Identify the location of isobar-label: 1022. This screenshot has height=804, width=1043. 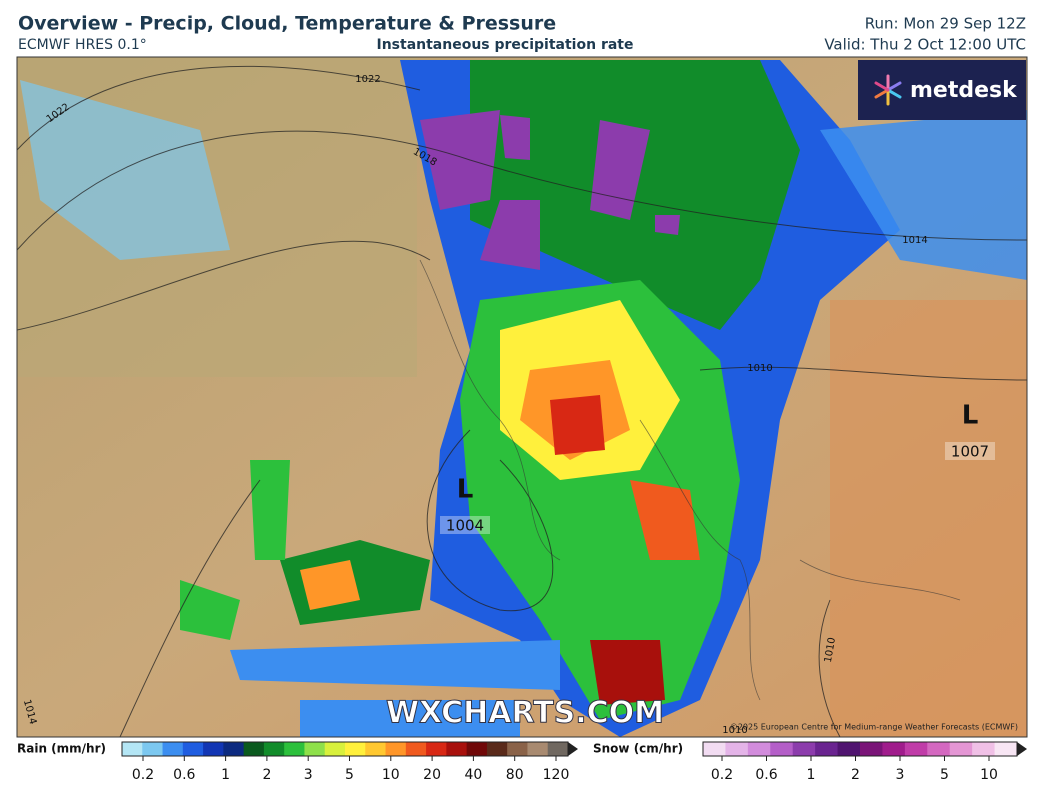
(367, 79).